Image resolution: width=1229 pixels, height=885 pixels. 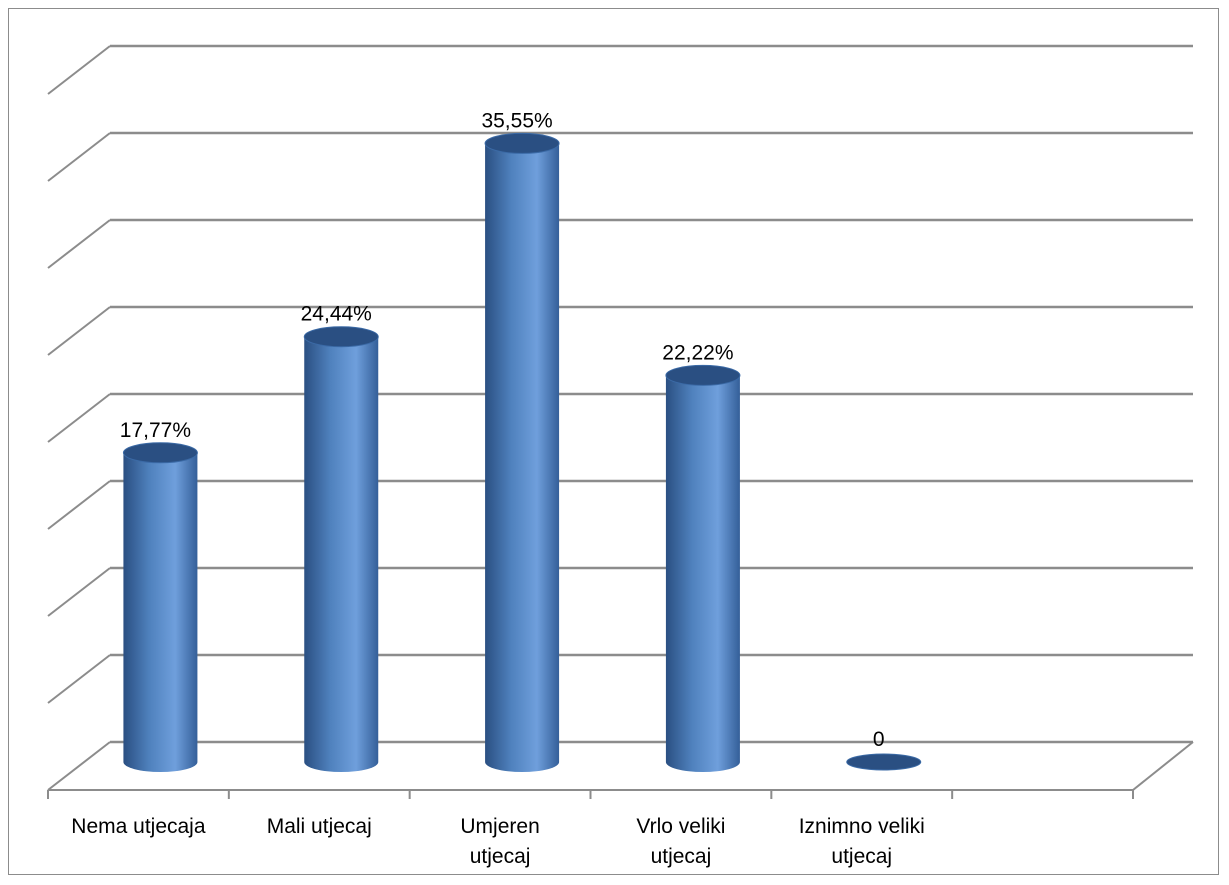 What do you see at coordinates (499, 841) in the screenshot?
I see `category-label: Umjeren utjecaj` at bounding box center [499, 841].